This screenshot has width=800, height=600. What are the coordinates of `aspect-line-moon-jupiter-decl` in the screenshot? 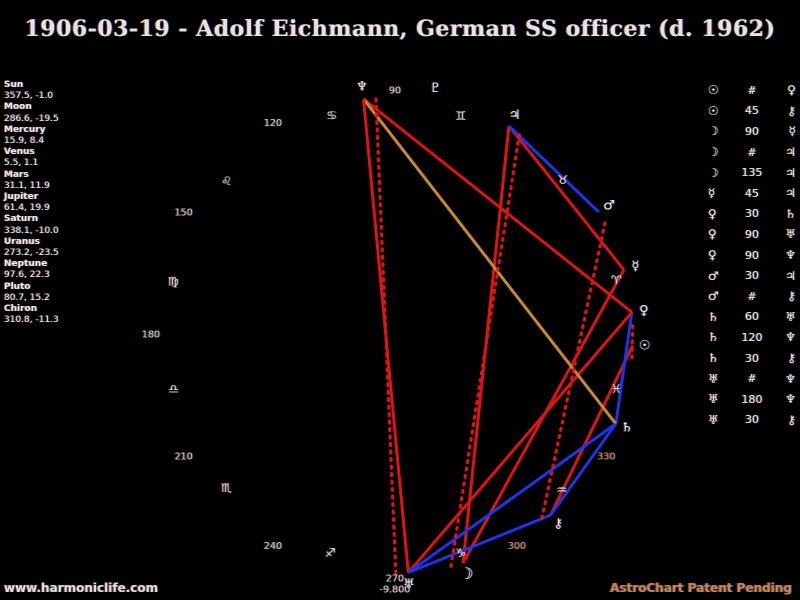 It's located at (485, 349).